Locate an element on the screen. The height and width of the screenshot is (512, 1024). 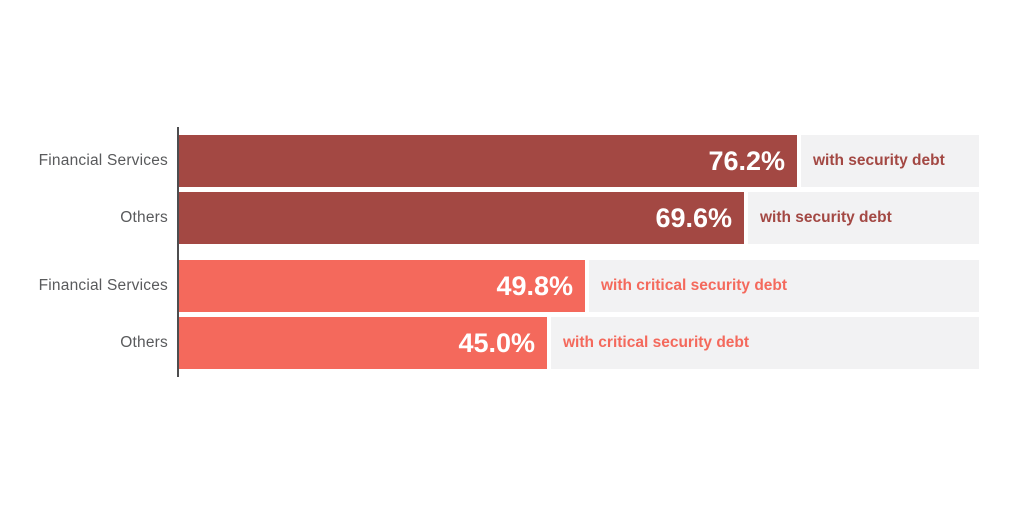
bar-row-critical-security-debt-financial-services: 49.8% with critical security debt is located at coordinates (579, 286).